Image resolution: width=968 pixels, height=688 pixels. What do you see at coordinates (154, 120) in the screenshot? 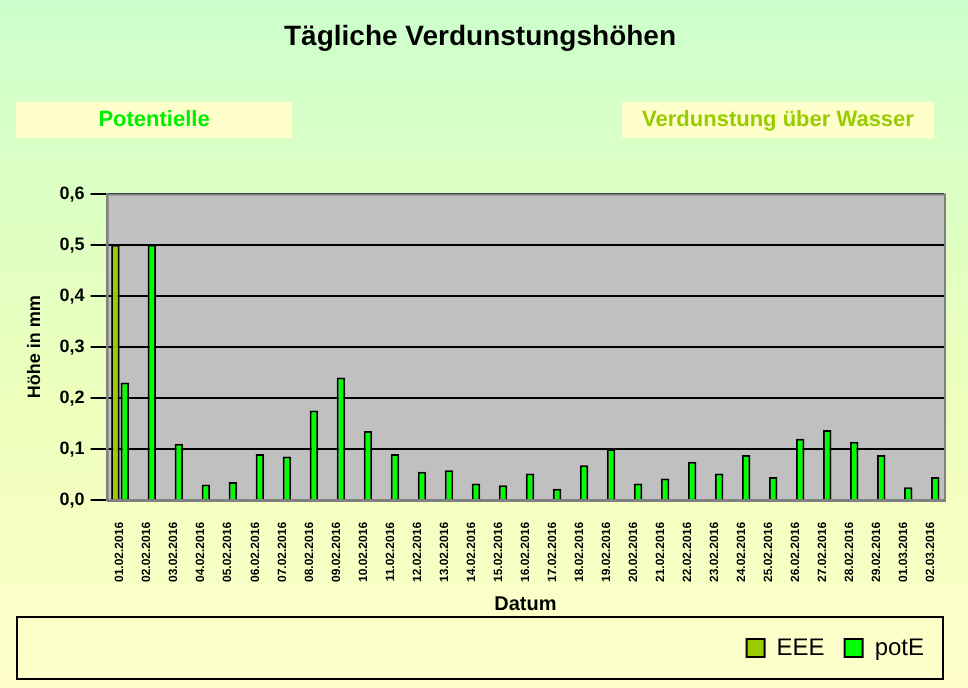
I see `text: Potentielle` at bounding box center [154, 120].